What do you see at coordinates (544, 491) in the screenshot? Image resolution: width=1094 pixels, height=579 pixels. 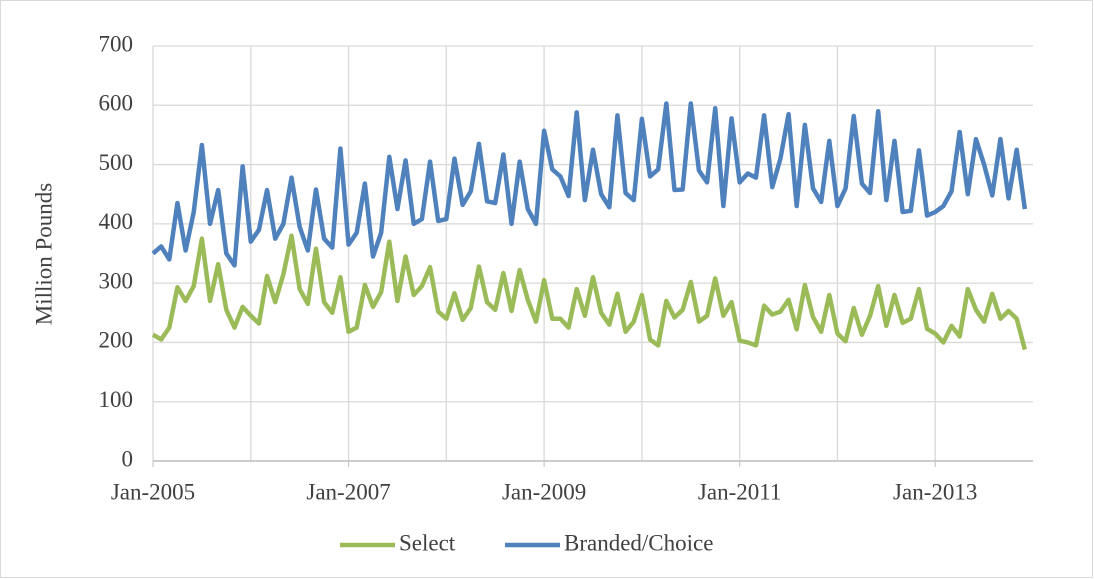 I see `x-tick-label: Jan-2009` at bounding box center [544, 491].